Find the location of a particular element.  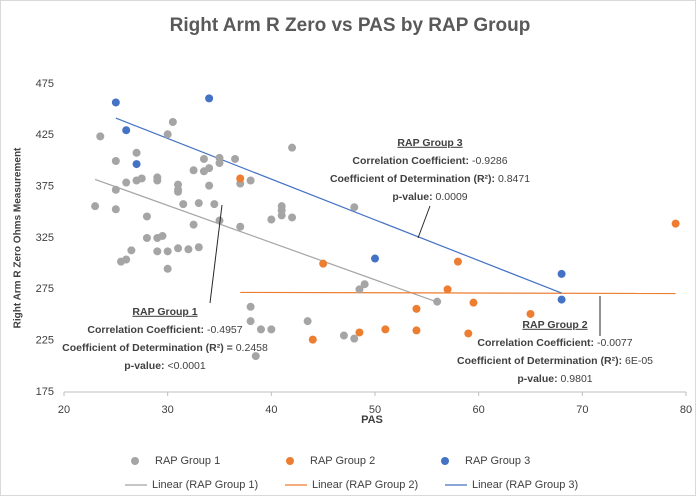

y-tick-label: 175 is located at coordinates (45, 392).